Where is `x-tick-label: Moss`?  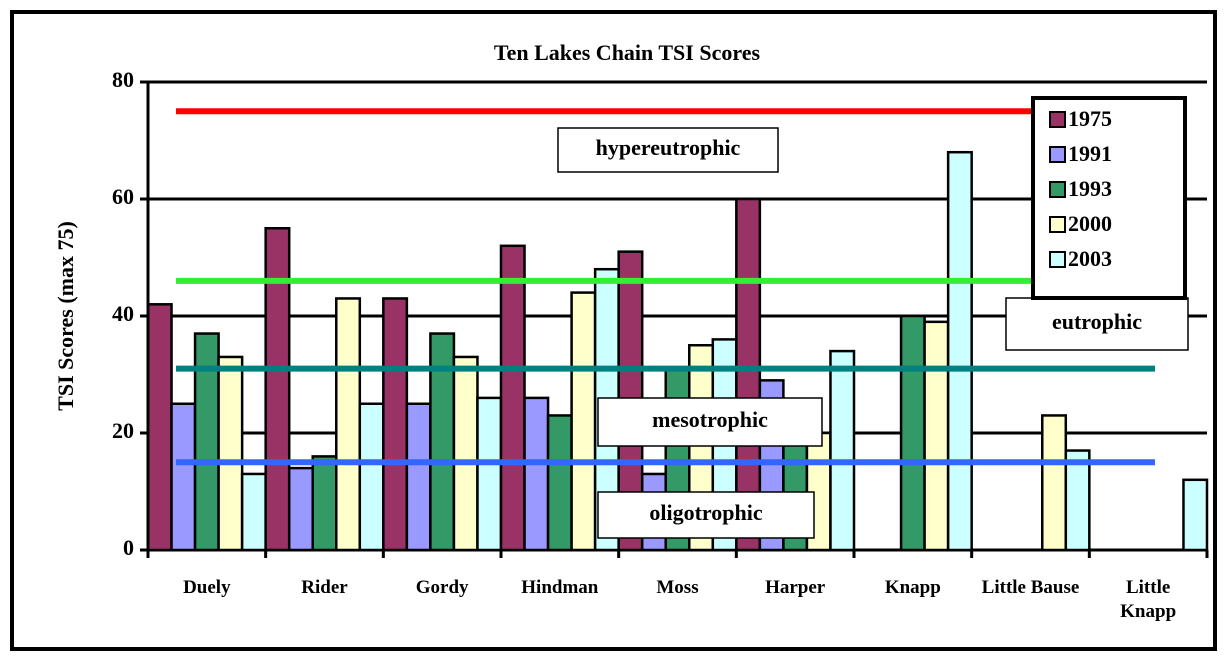
x-tick-label: Moss is located at coordinates (677, 587).